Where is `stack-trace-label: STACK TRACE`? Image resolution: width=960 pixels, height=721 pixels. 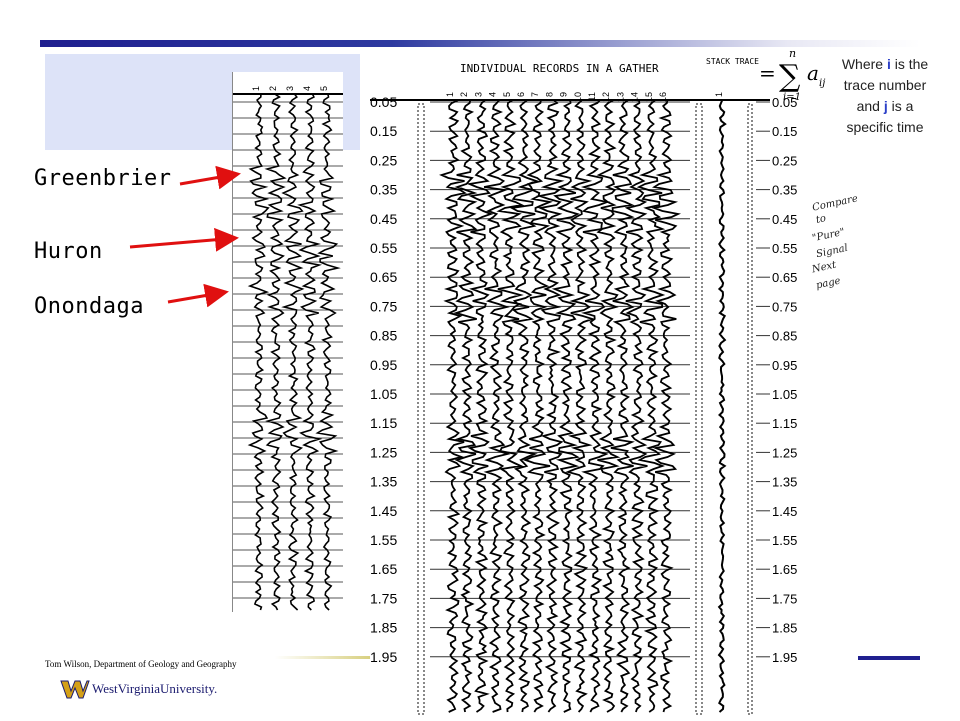 stack-trace-label: STACK TRACE is located at coordinates (732, 61).